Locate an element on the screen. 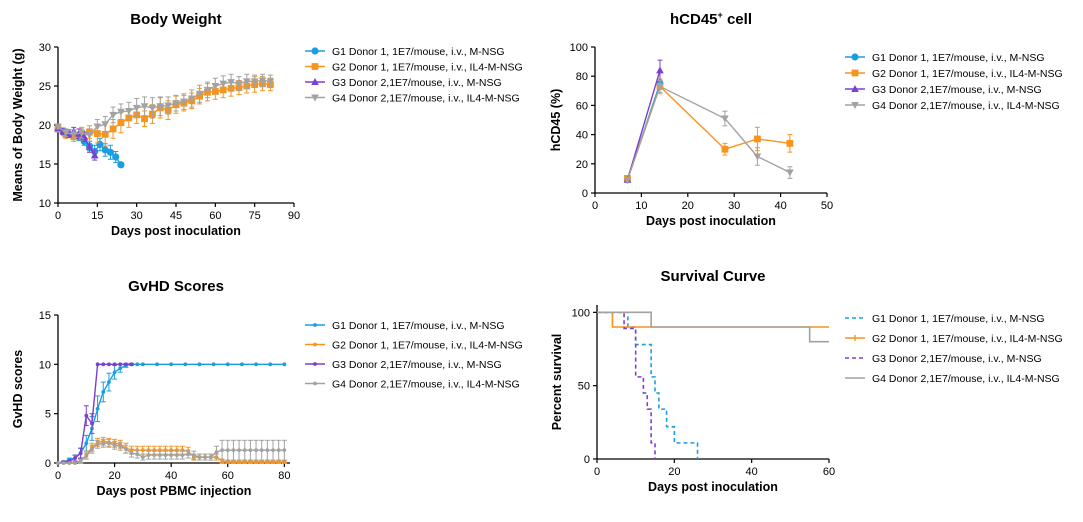 This screenshot has width=1083, height=522. x-tick-label: 10 is located at coordinates (641, 206).